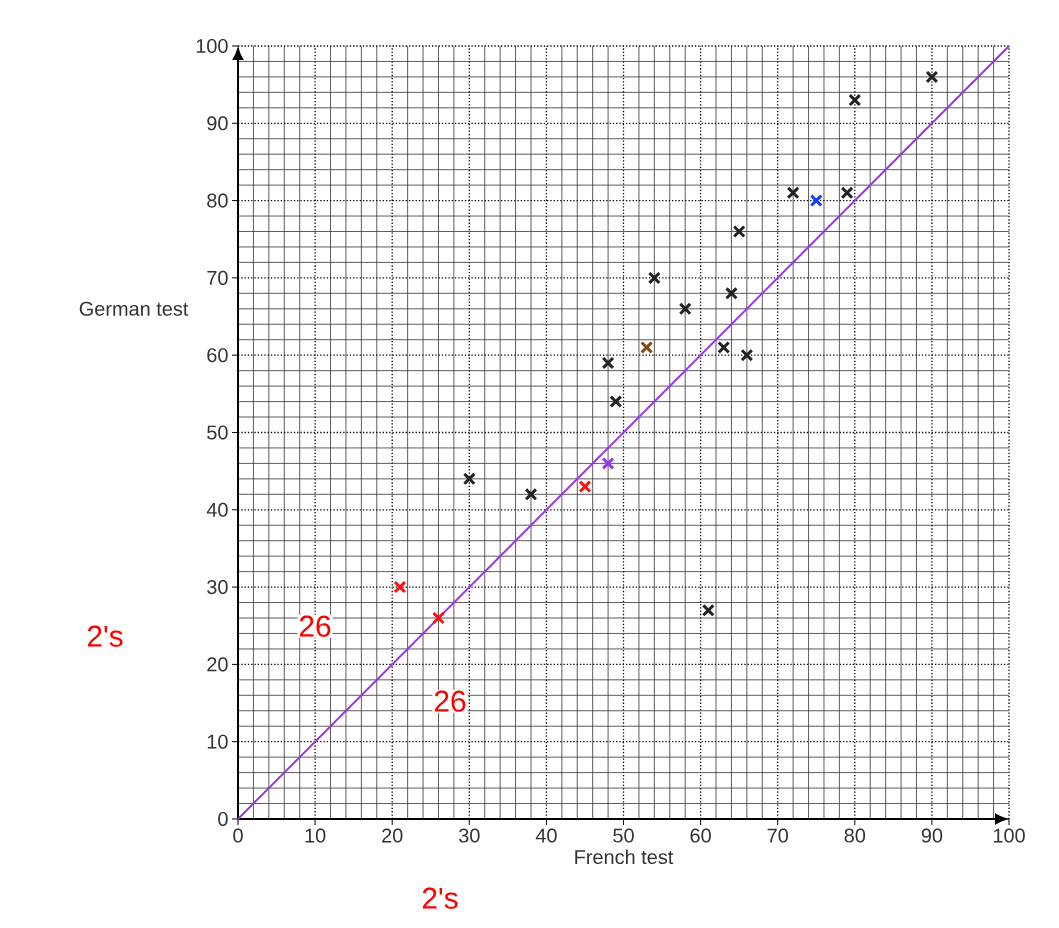 Image resolution: width=1059 pixels, height=928 pixels. What do you see at coordinates (777, 835) in the screenshot?
I see `x-tick-label: 70` at bounding box center [777, 835].